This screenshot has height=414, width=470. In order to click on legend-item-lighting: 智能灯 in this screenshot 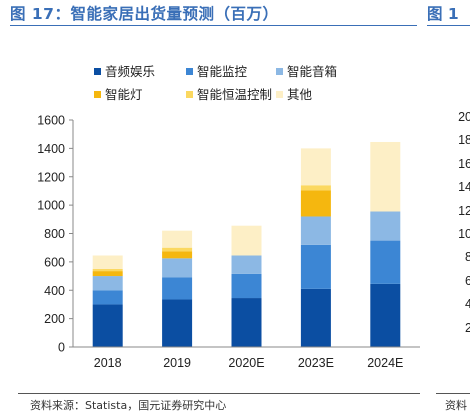, I will do `click(118, 93)`.